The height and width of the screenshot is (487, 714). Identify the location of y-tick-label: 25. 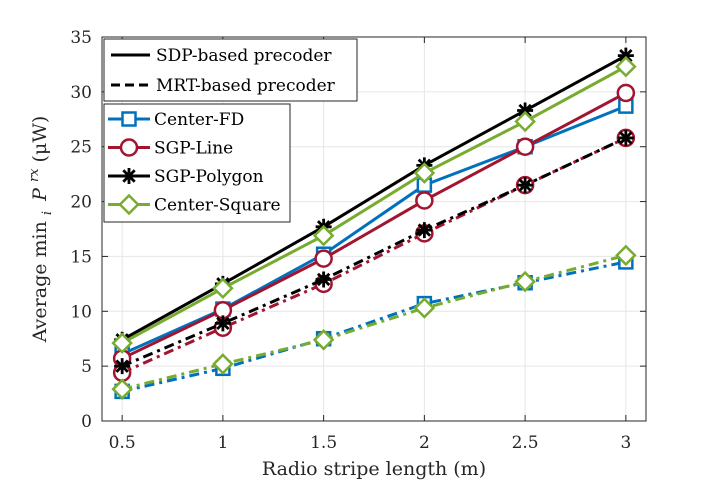
(81, 148).